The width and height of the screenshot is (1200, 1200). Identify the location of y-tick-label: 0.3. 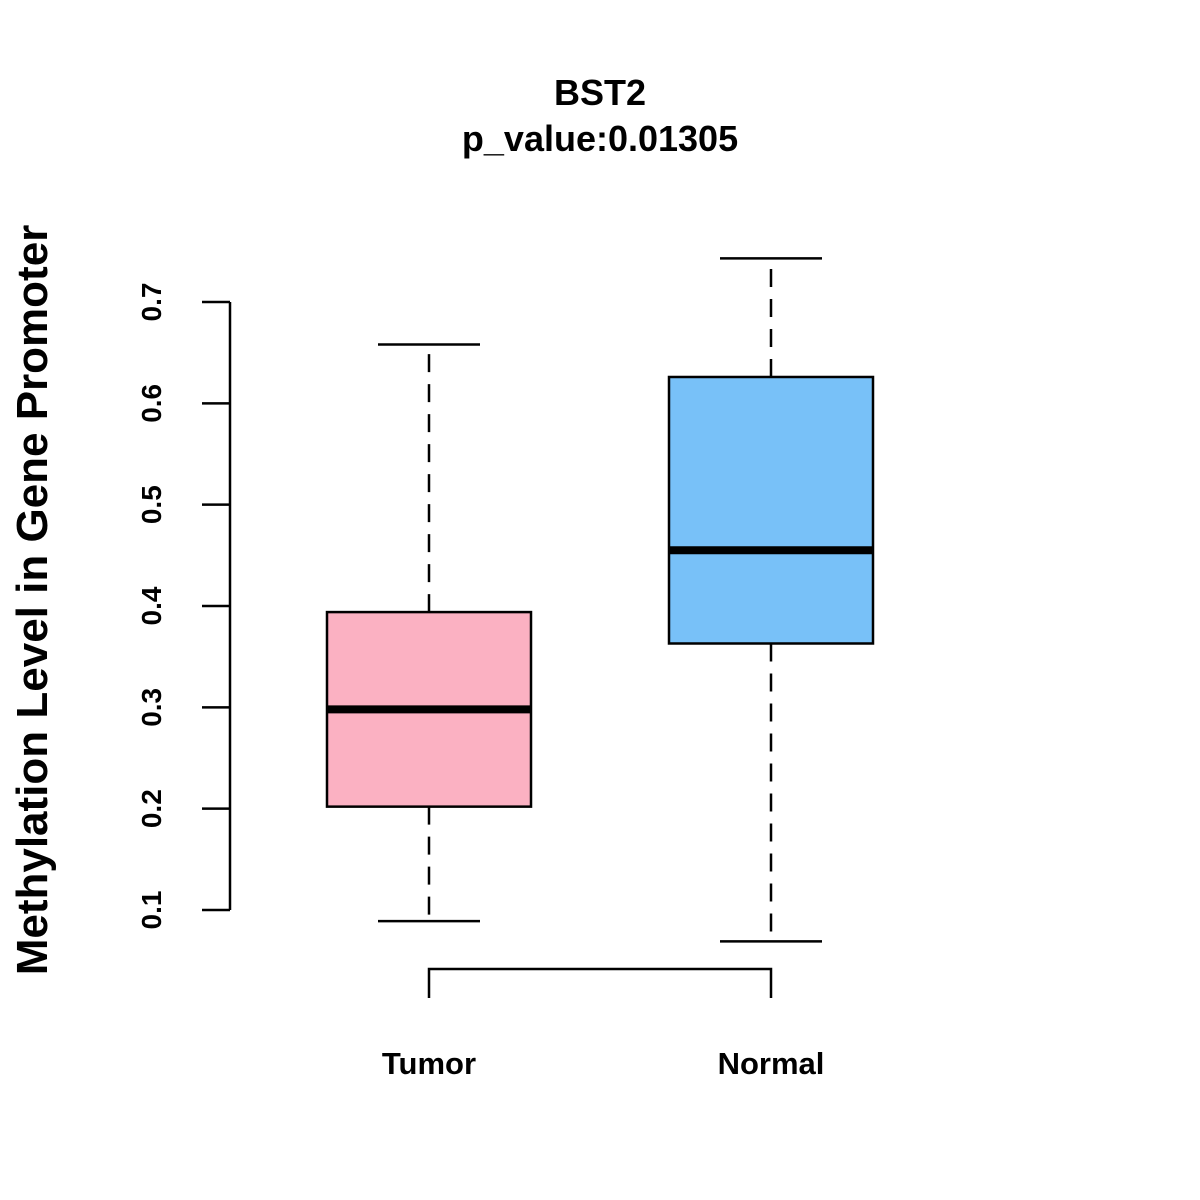
(151, 707).